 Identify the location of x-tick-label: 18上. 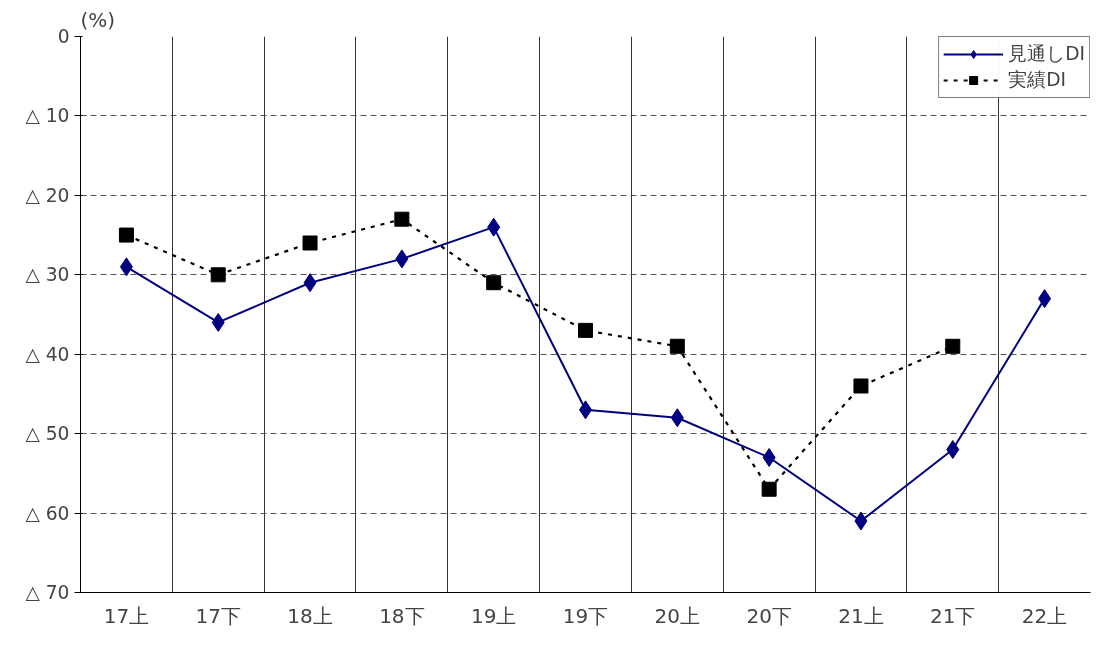
(310, 615).